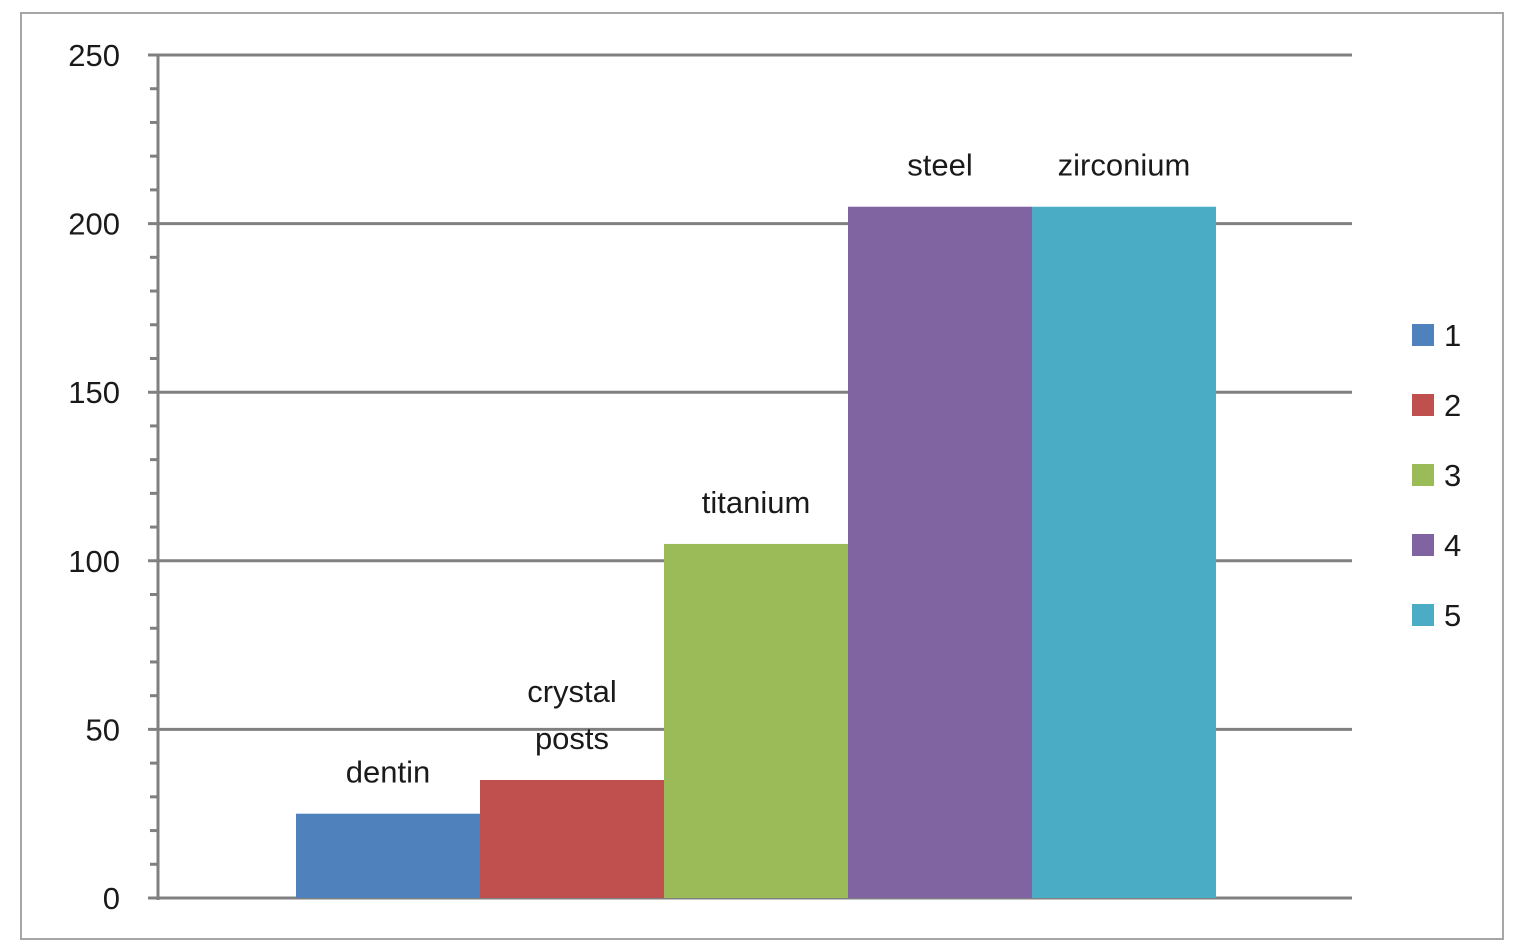 The height and width of the screenshot is (951, 1525). Describe the element at coordinates (1452, 545) in the screenshot. I see `legend-label-4: 4` at that location.